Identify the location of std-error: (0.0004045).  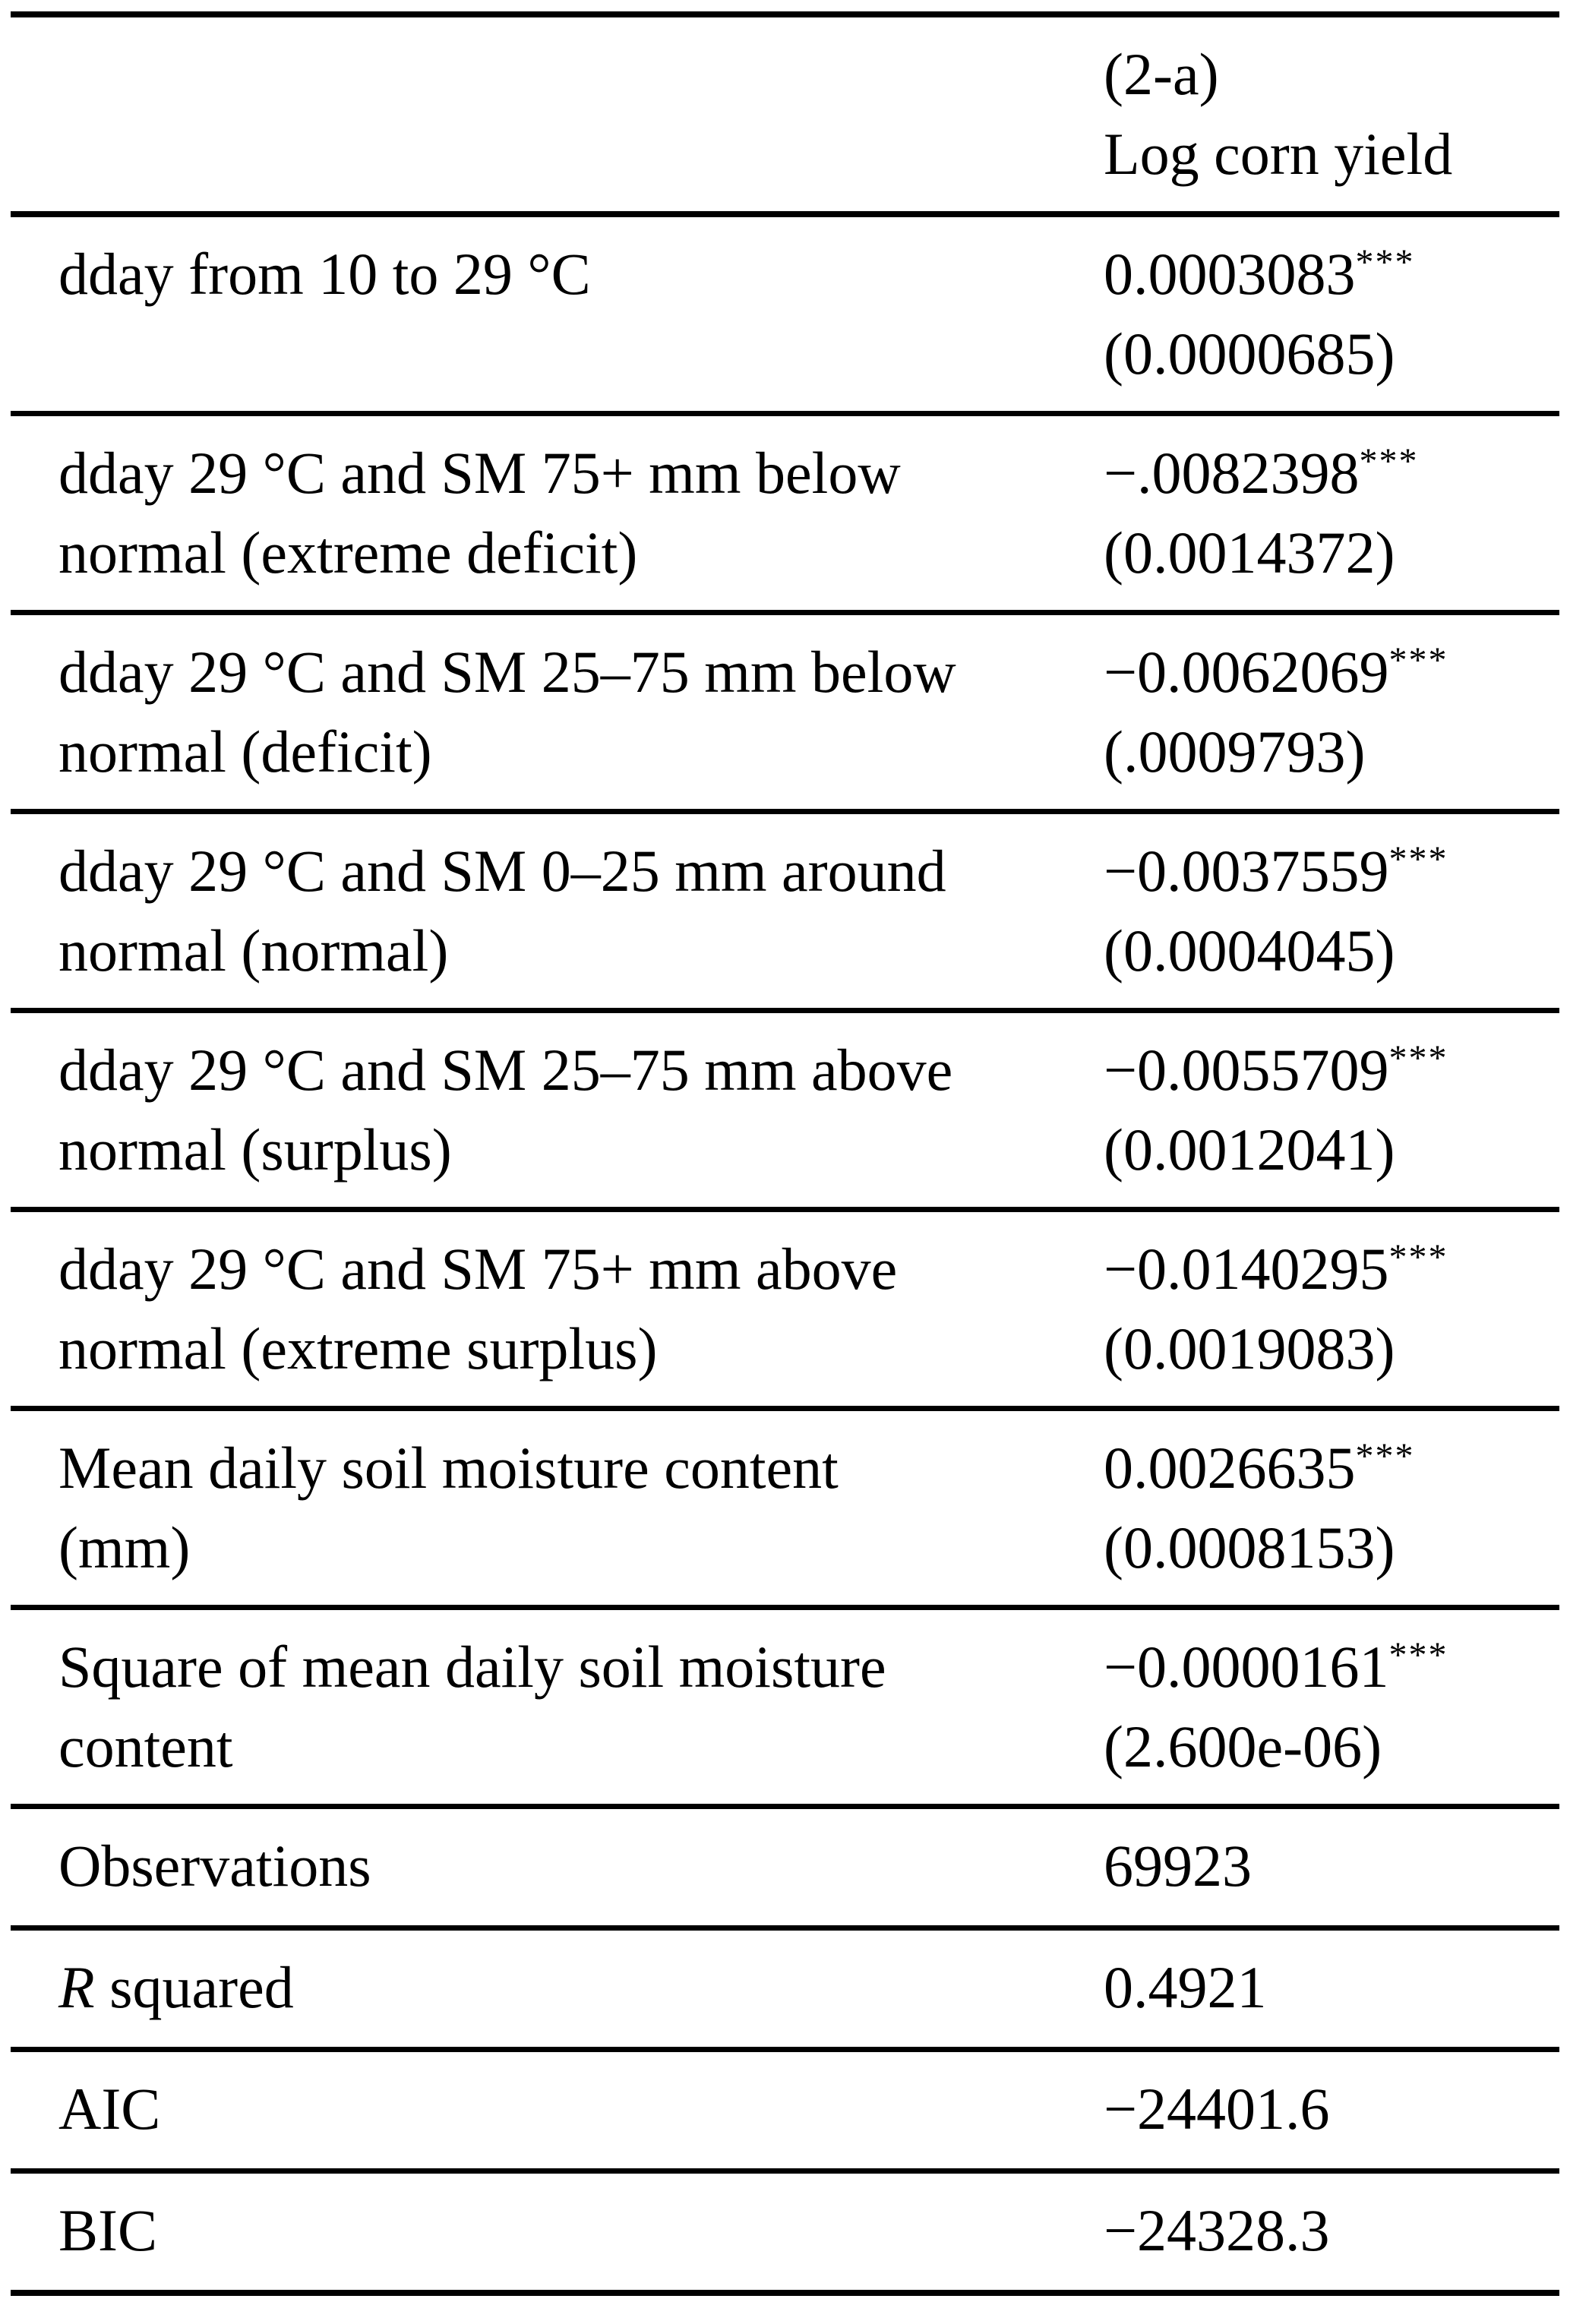
(1249, 951).